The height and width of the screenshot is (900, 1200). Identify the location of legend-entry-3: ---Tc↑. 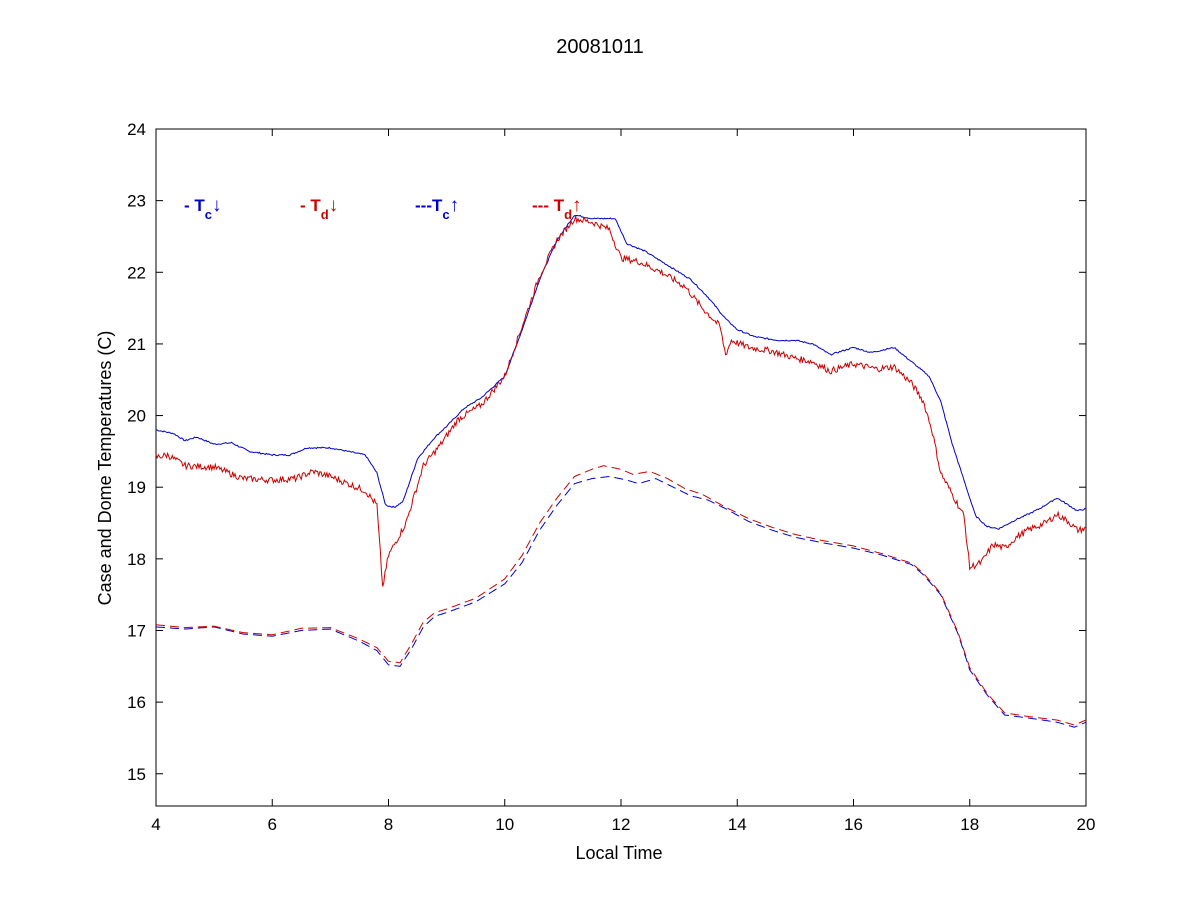
(437, 208).